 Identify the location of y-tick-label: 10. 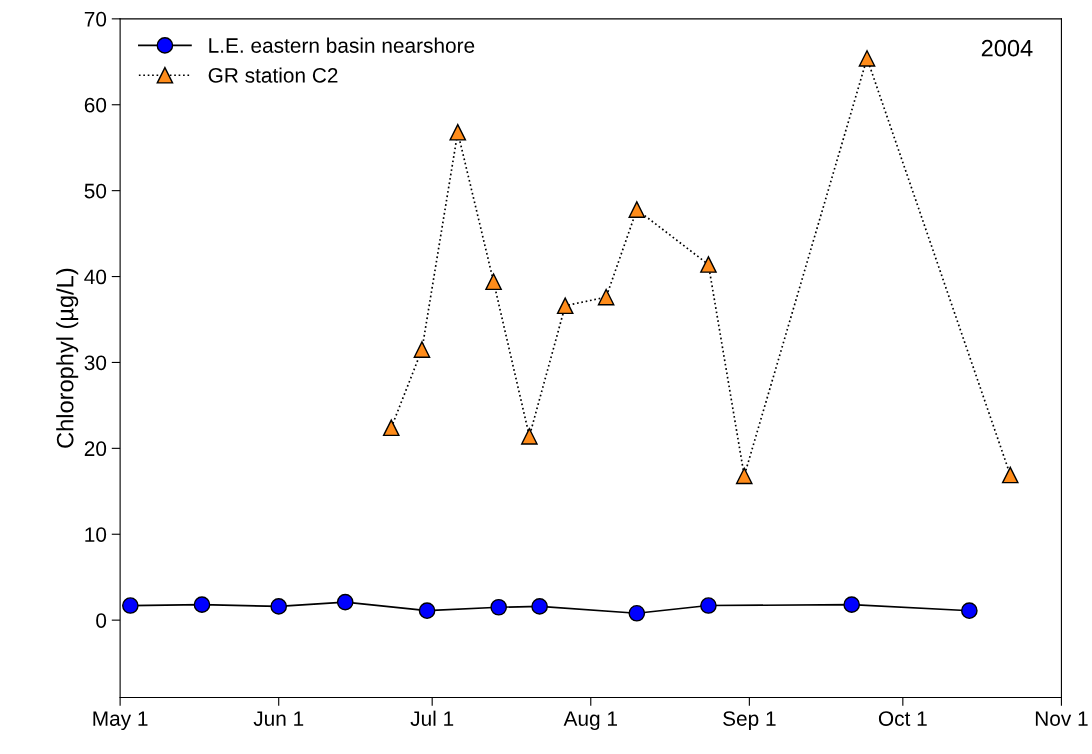
(96, 534).